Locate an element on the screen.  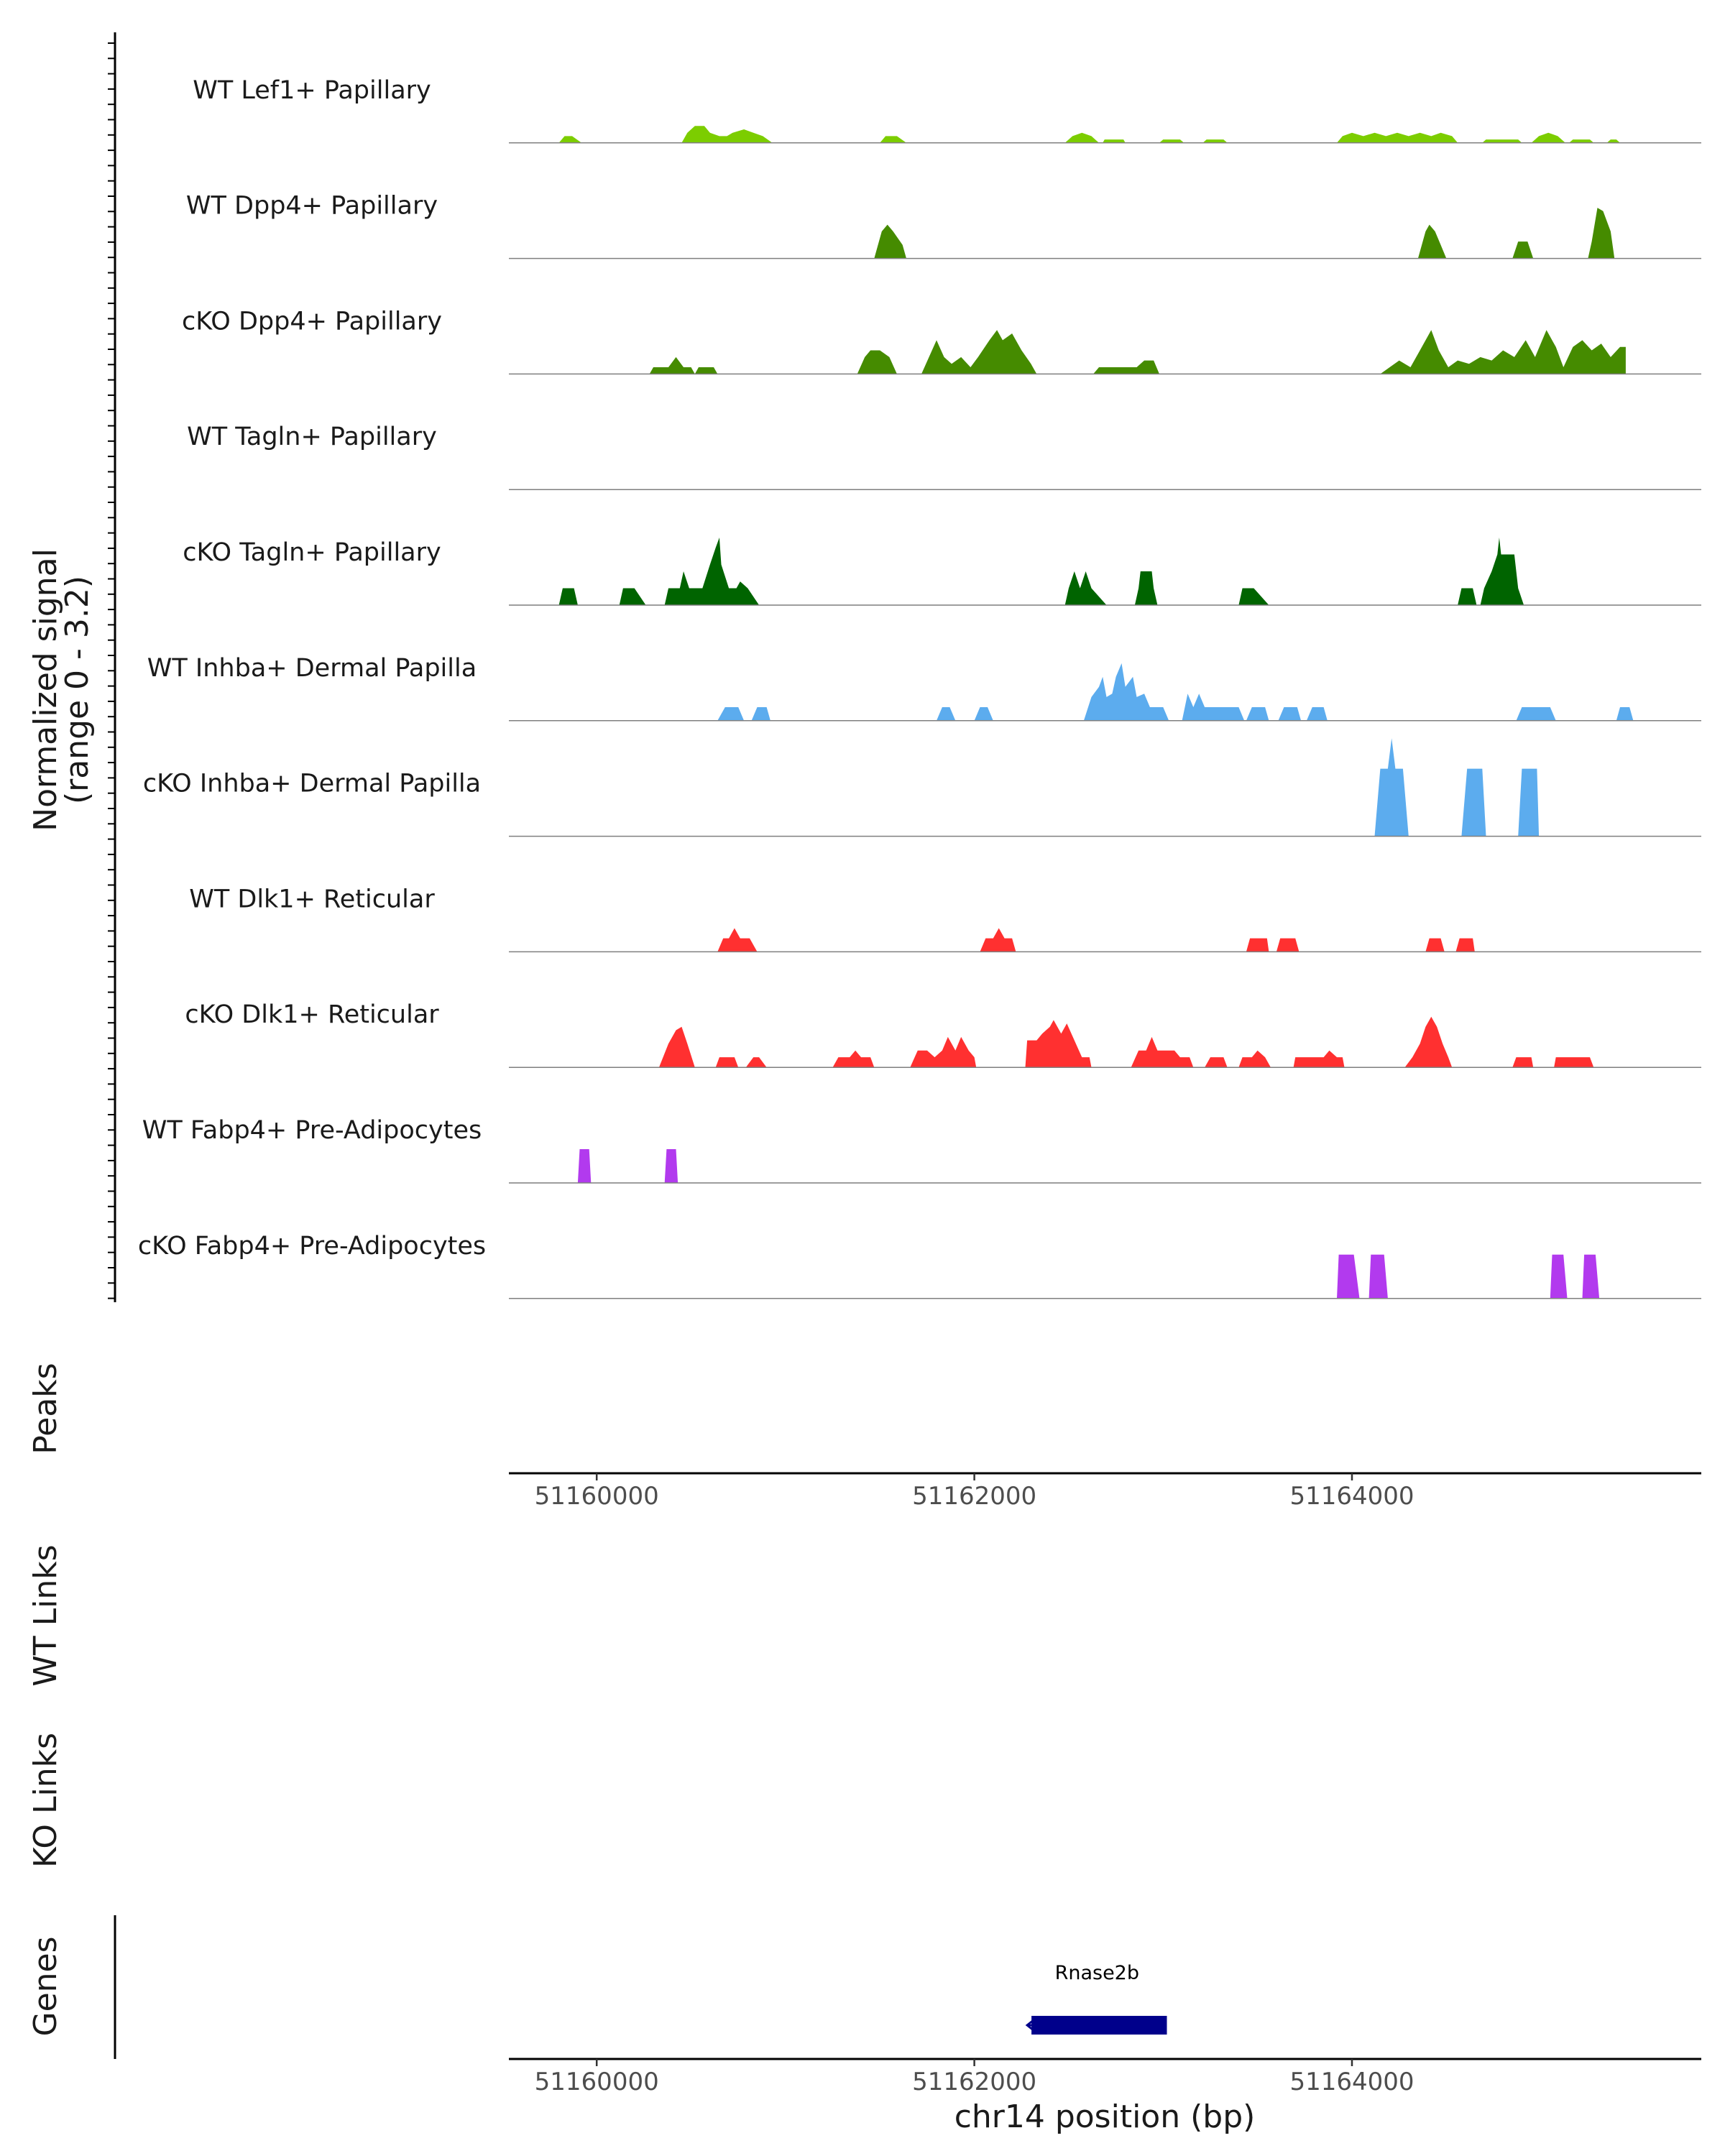
coverage-track: cKO Tagln+ Papillary is located at coordinates (942, 572).